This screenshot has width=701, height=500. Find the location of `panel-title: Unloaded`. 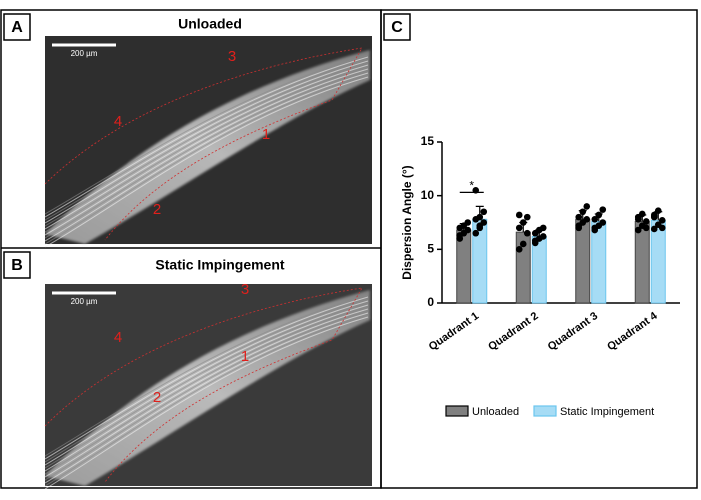

panel-title: Unloaded is located at coordinates (210, 24).